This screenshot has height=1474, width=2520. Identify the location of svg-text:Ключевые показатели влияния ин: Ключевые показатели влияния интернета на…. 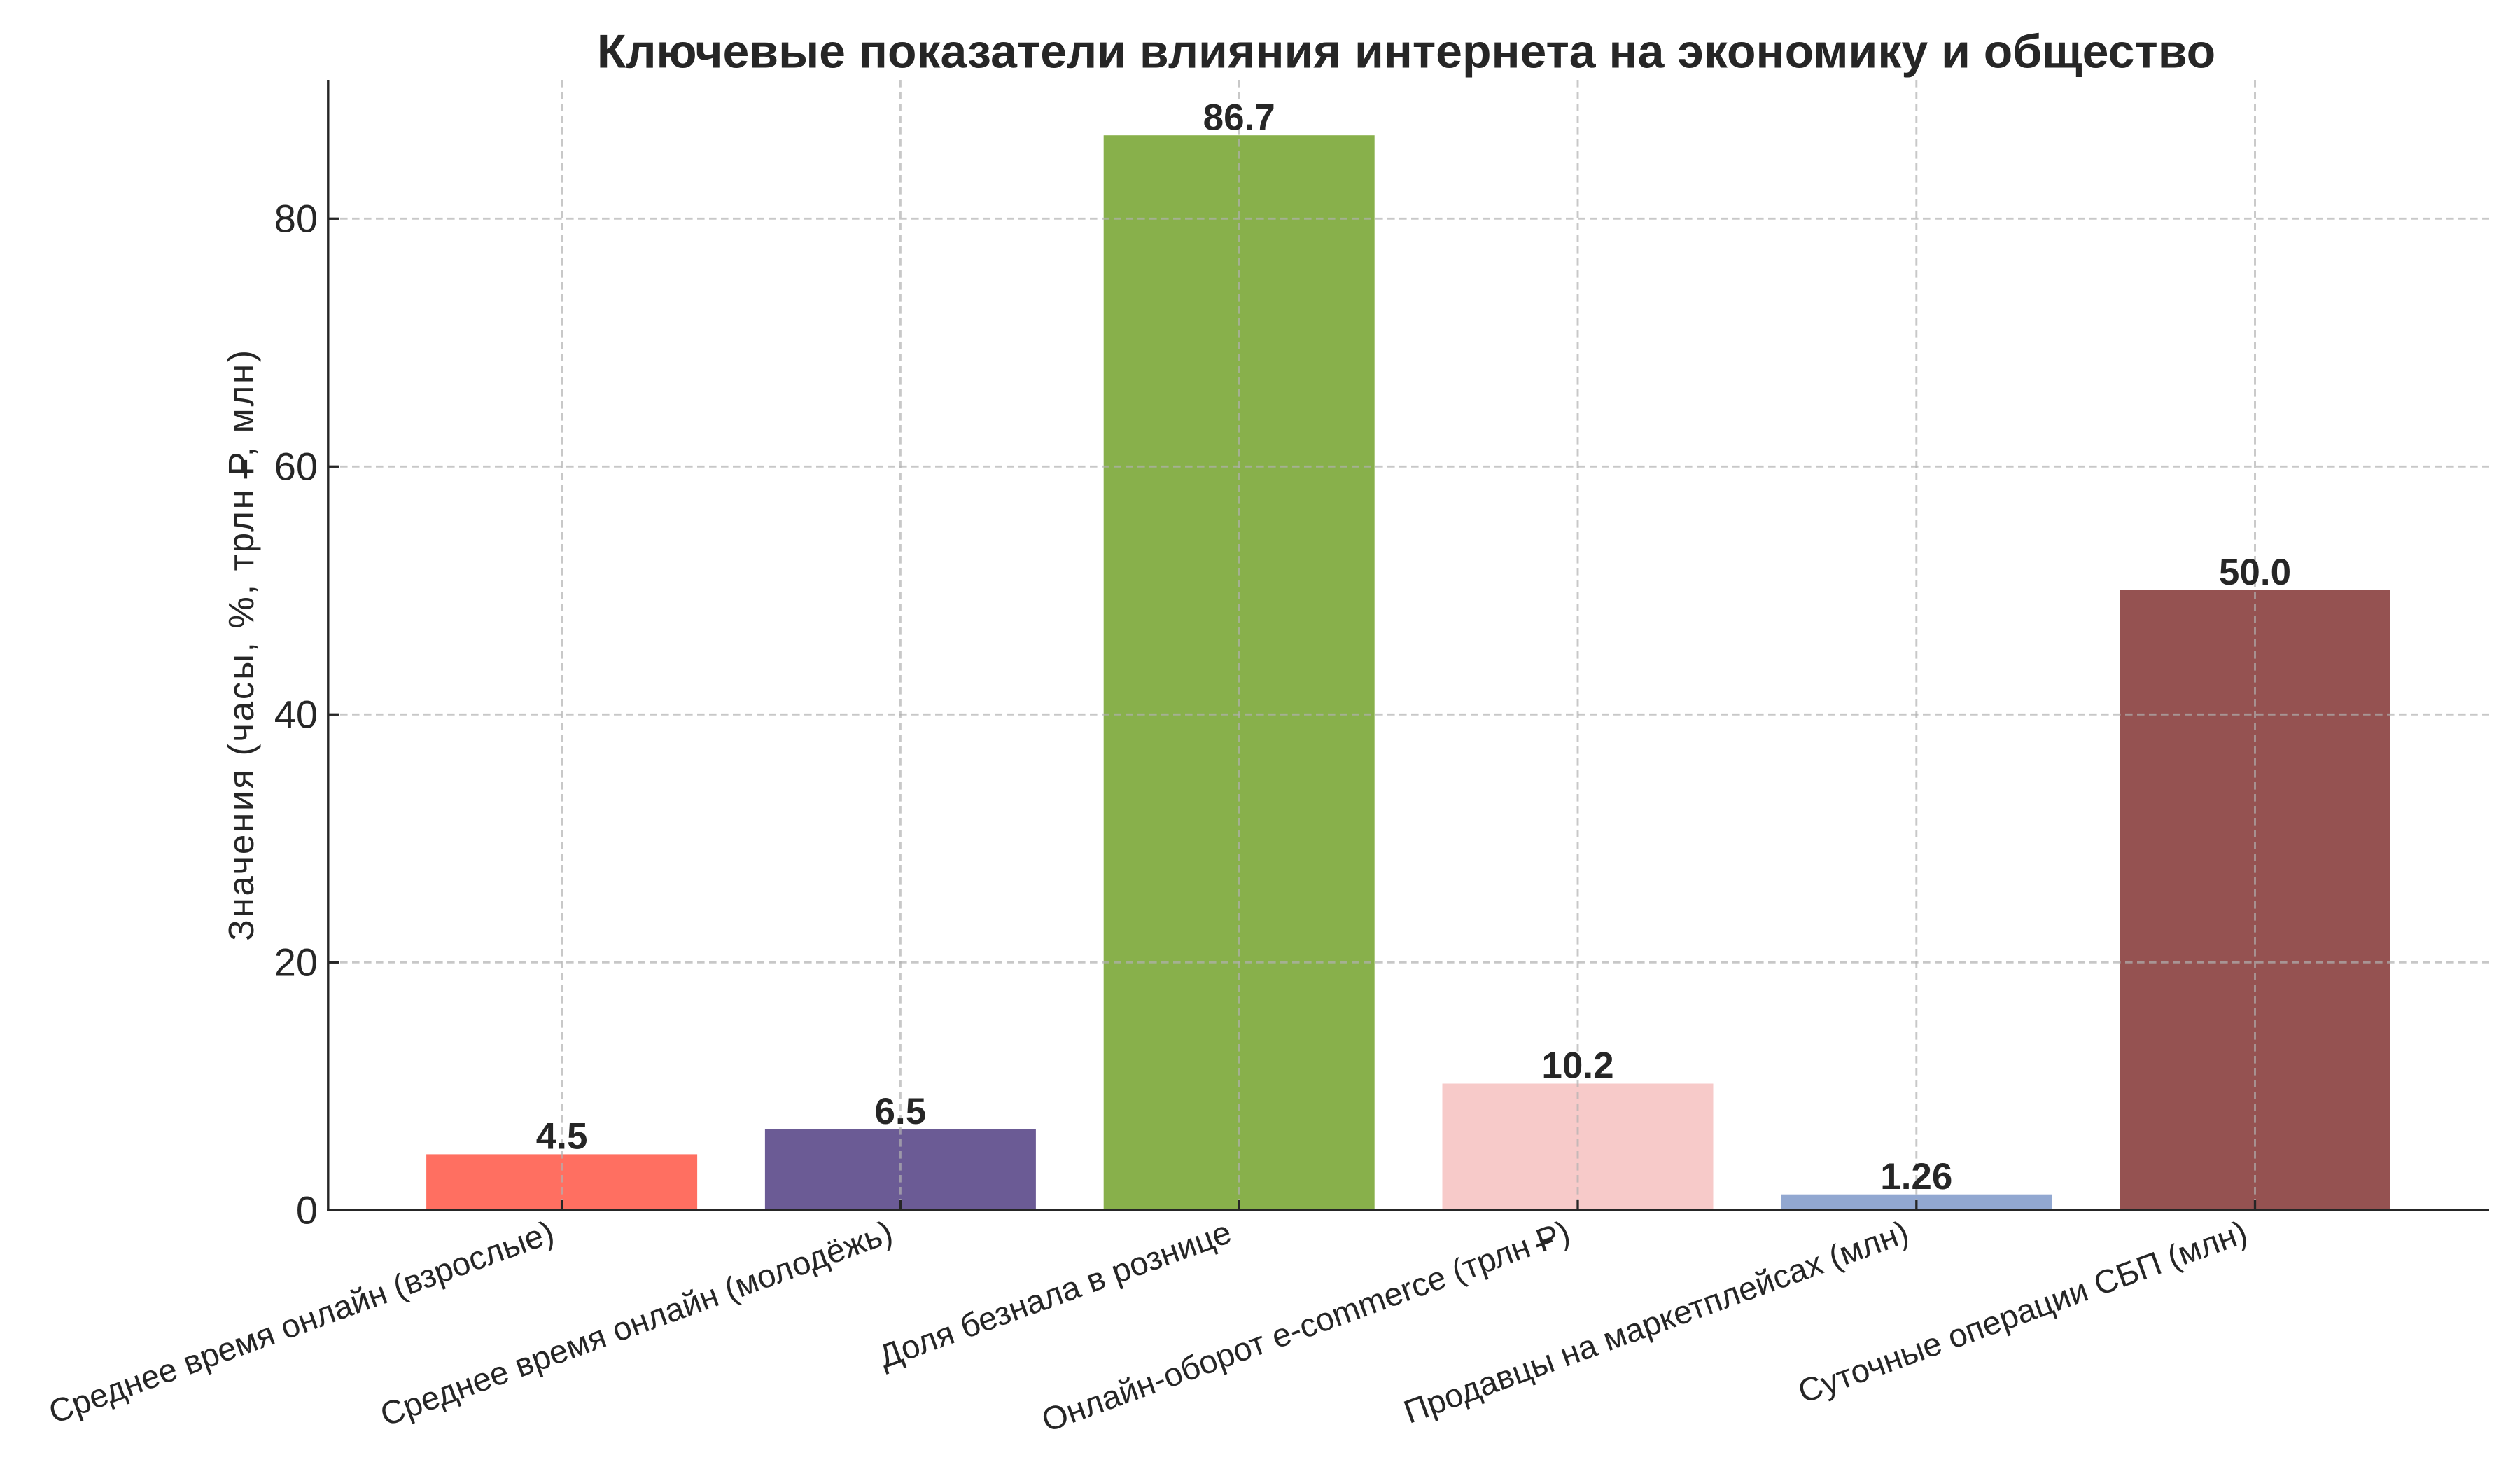
(1406, 51).